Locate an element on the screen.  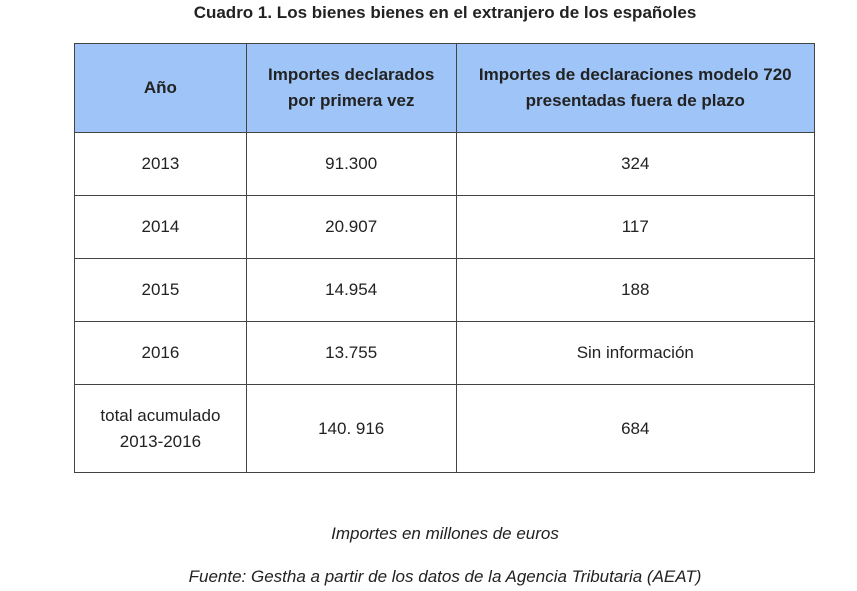
cell-first-time: 13.755 is located at coordinates (351, 353).